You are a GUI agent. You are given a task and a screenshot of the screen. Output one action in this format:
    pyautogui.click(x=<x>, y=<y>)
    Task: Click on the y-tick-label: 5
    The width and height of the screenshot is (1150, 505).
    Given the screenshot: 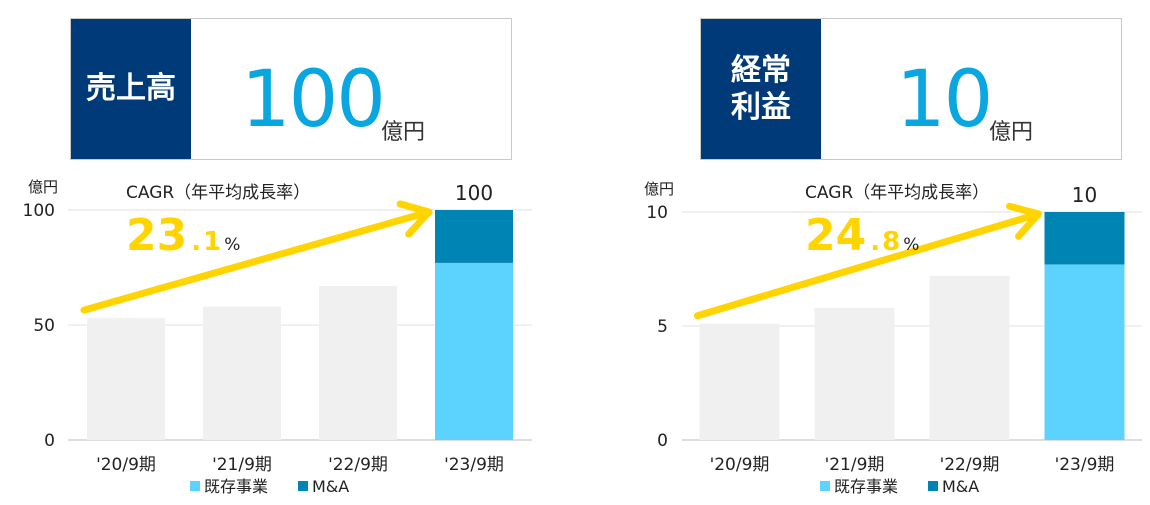 What is the action you would take?
    pyautogui.click(x=662, y=327)
    